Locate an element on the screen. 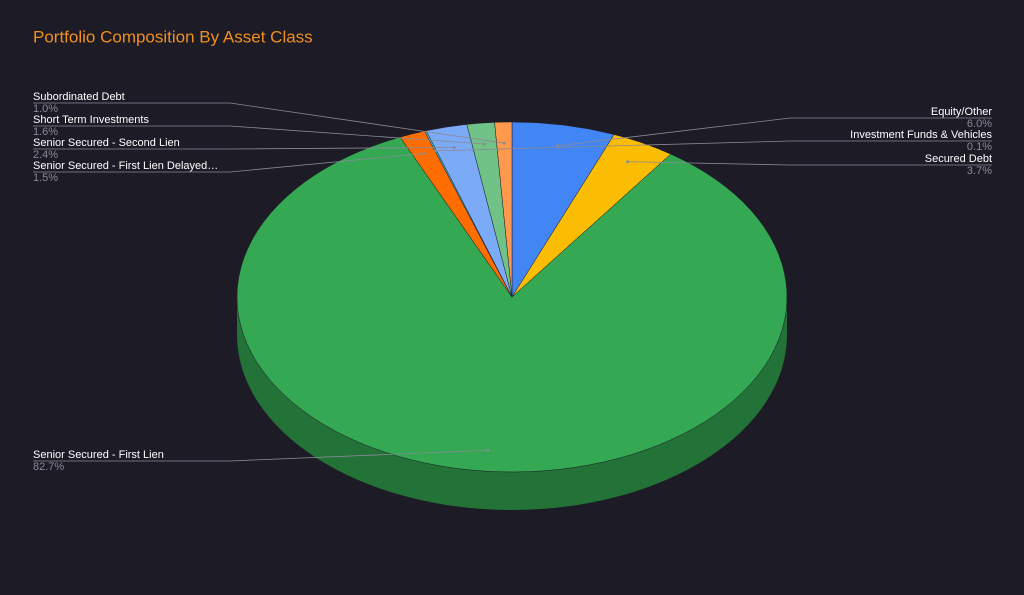 Image resolution: width=1024 pixels, height=595 pixels. label-value: 3.7% is located at coordinates (979, 171).